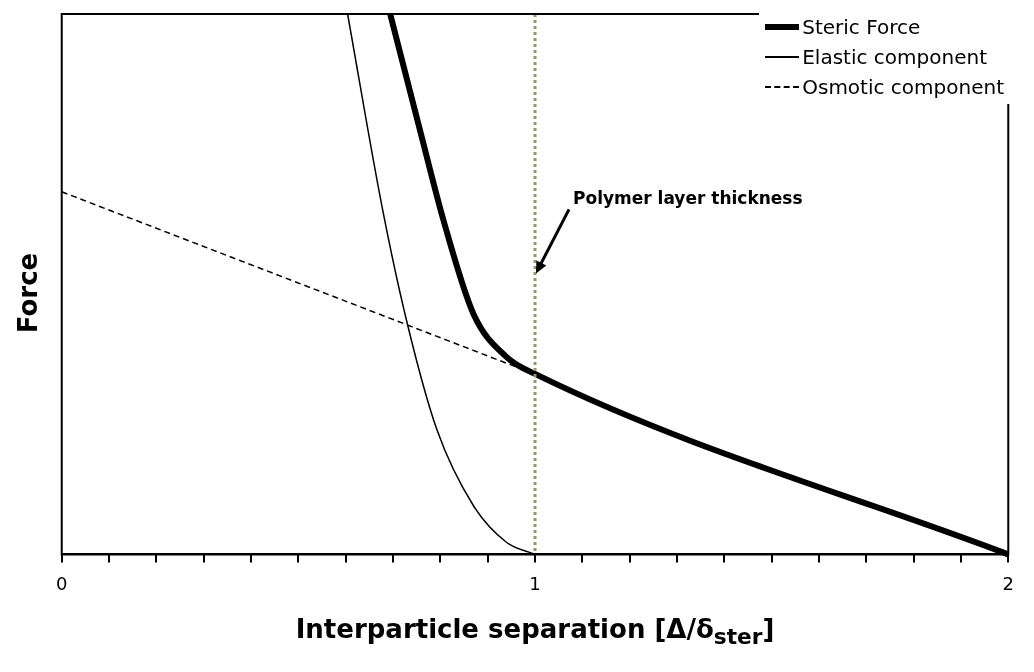  I want to click on x-tick-label: 0, so click(62, 583).